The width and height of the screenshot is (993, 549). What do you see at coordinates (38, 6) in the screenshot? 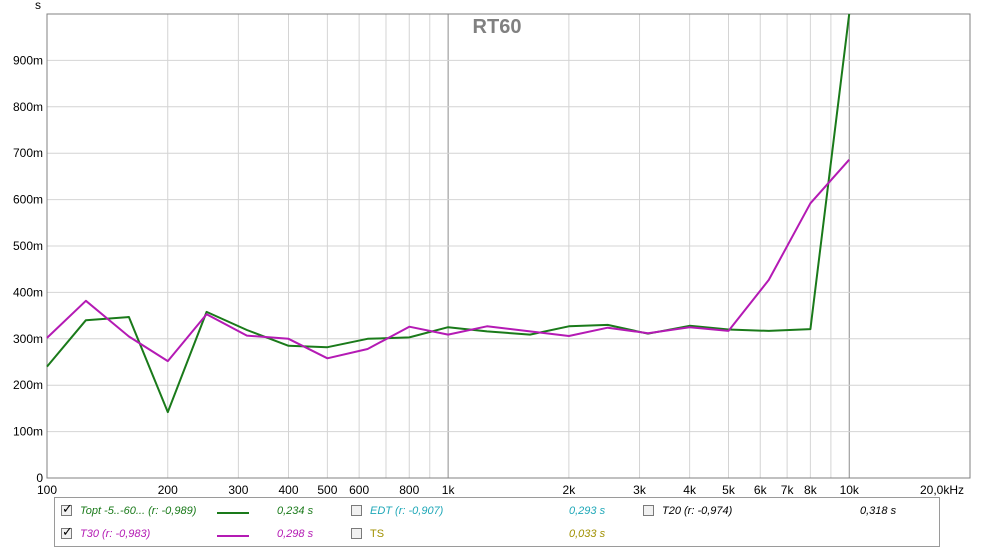
I see `y-axis-label: s` at bounding box center [38, 6].